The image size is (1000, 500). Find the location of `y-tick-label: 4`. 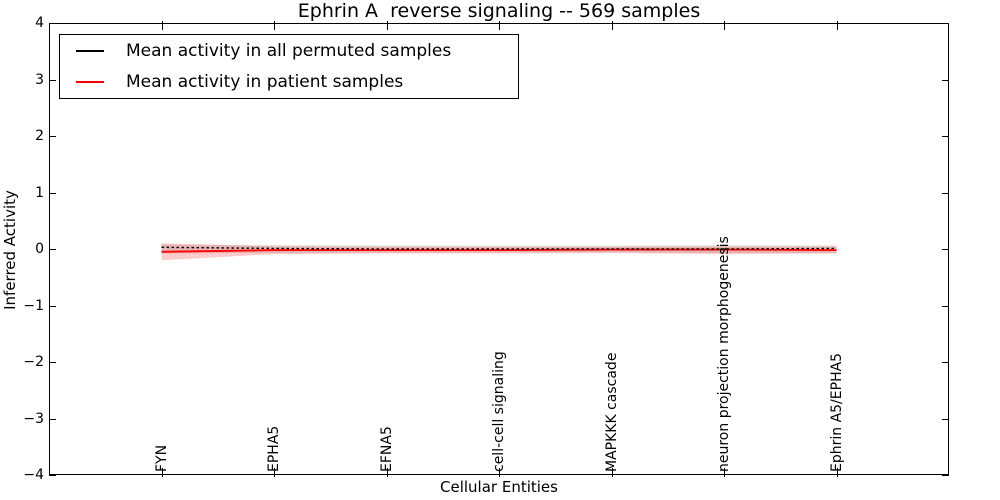

y-tick-label: 4 is located at coordinates (39, 23).